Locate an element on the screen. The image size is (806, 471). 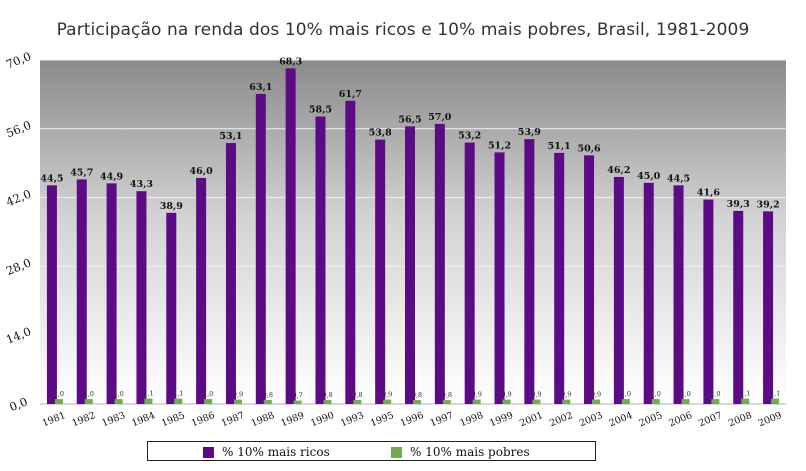
data-label-ricos: 46,2 is located at coordinates (618, 170).